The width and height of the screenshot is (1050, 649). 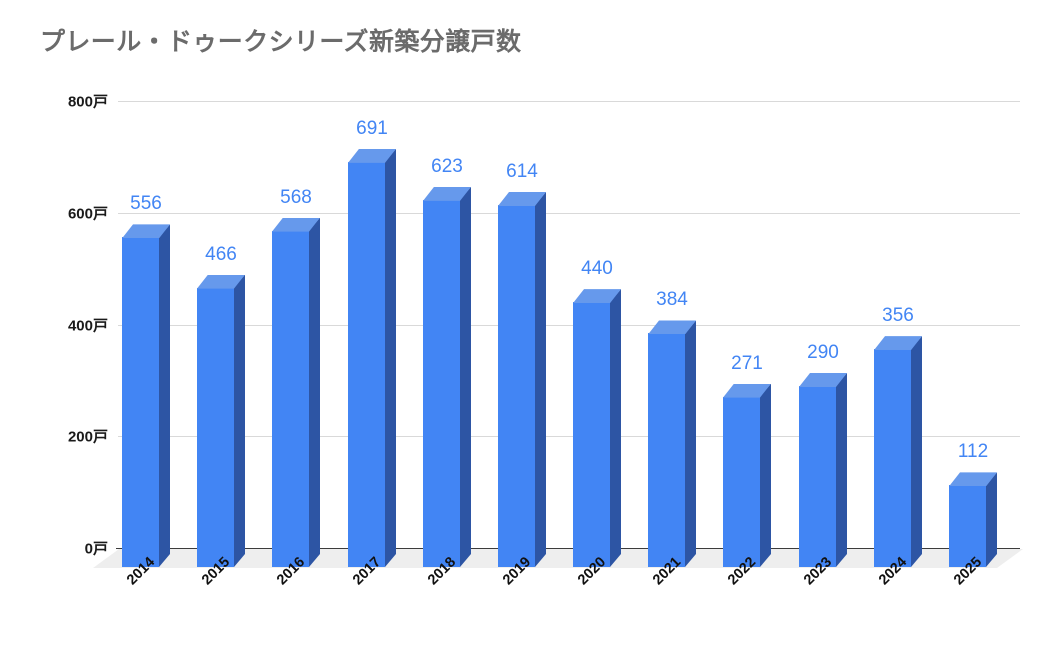 I want to click on bar-value-label: 440, so click(x=597, y=269).